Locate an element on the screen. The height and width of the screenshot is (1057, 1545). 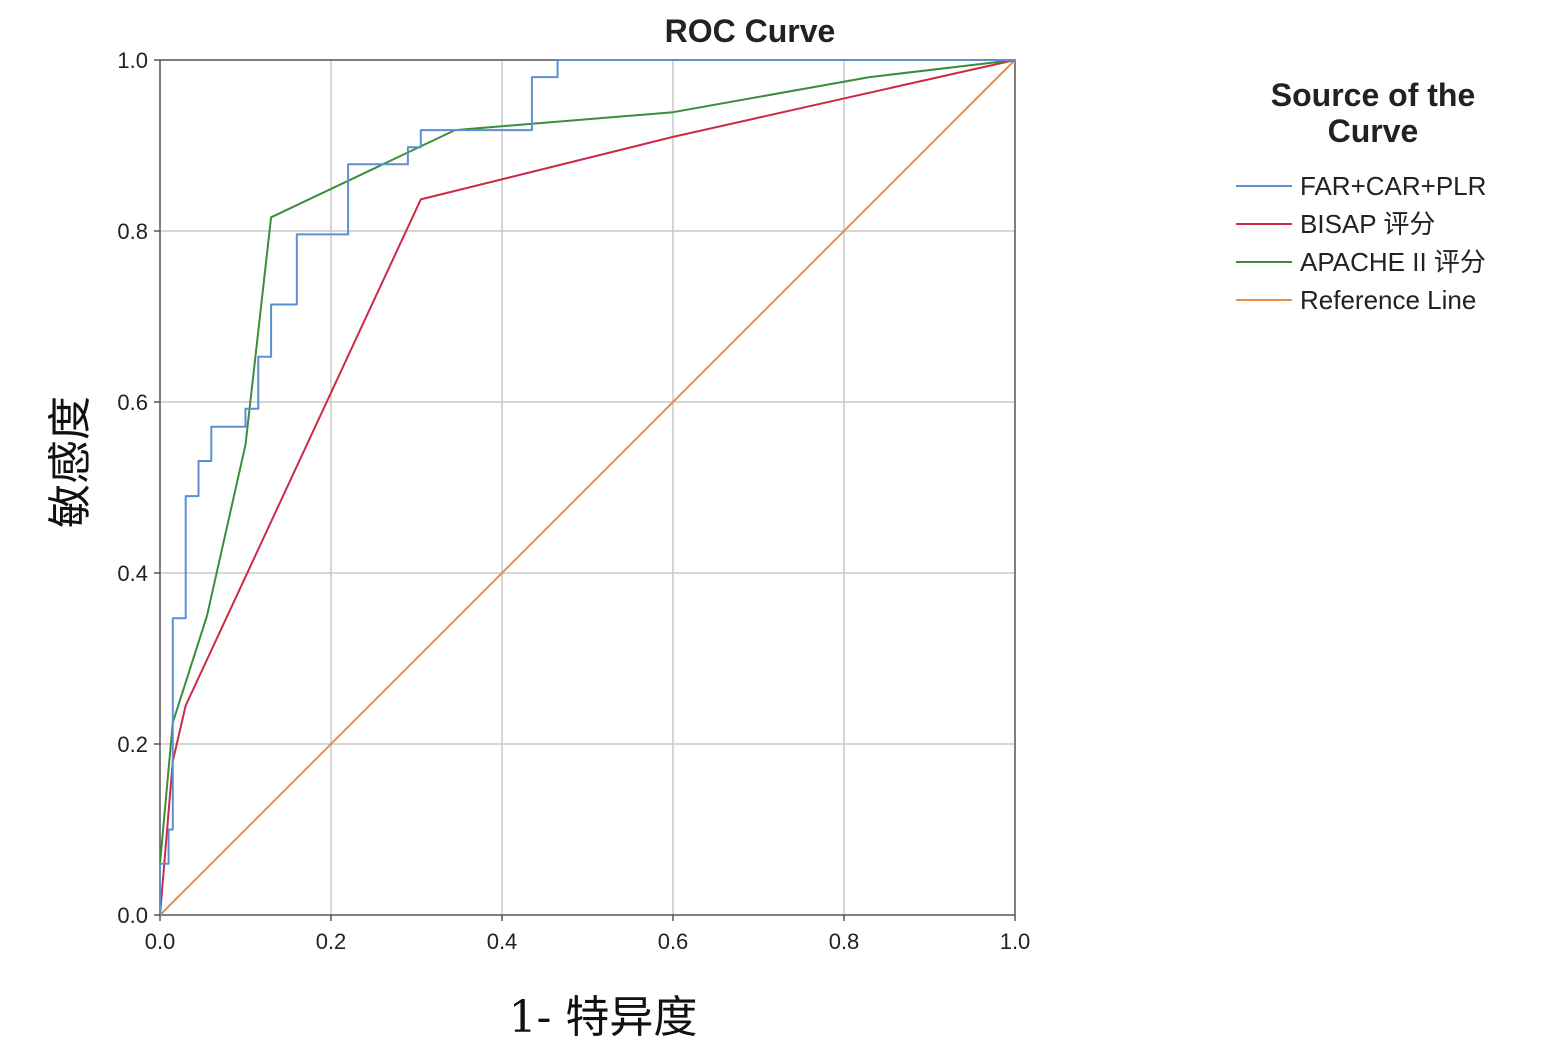
legend-label-far-car-plr: FAR+CAR+PLR is located at coordinates (1393, 186).